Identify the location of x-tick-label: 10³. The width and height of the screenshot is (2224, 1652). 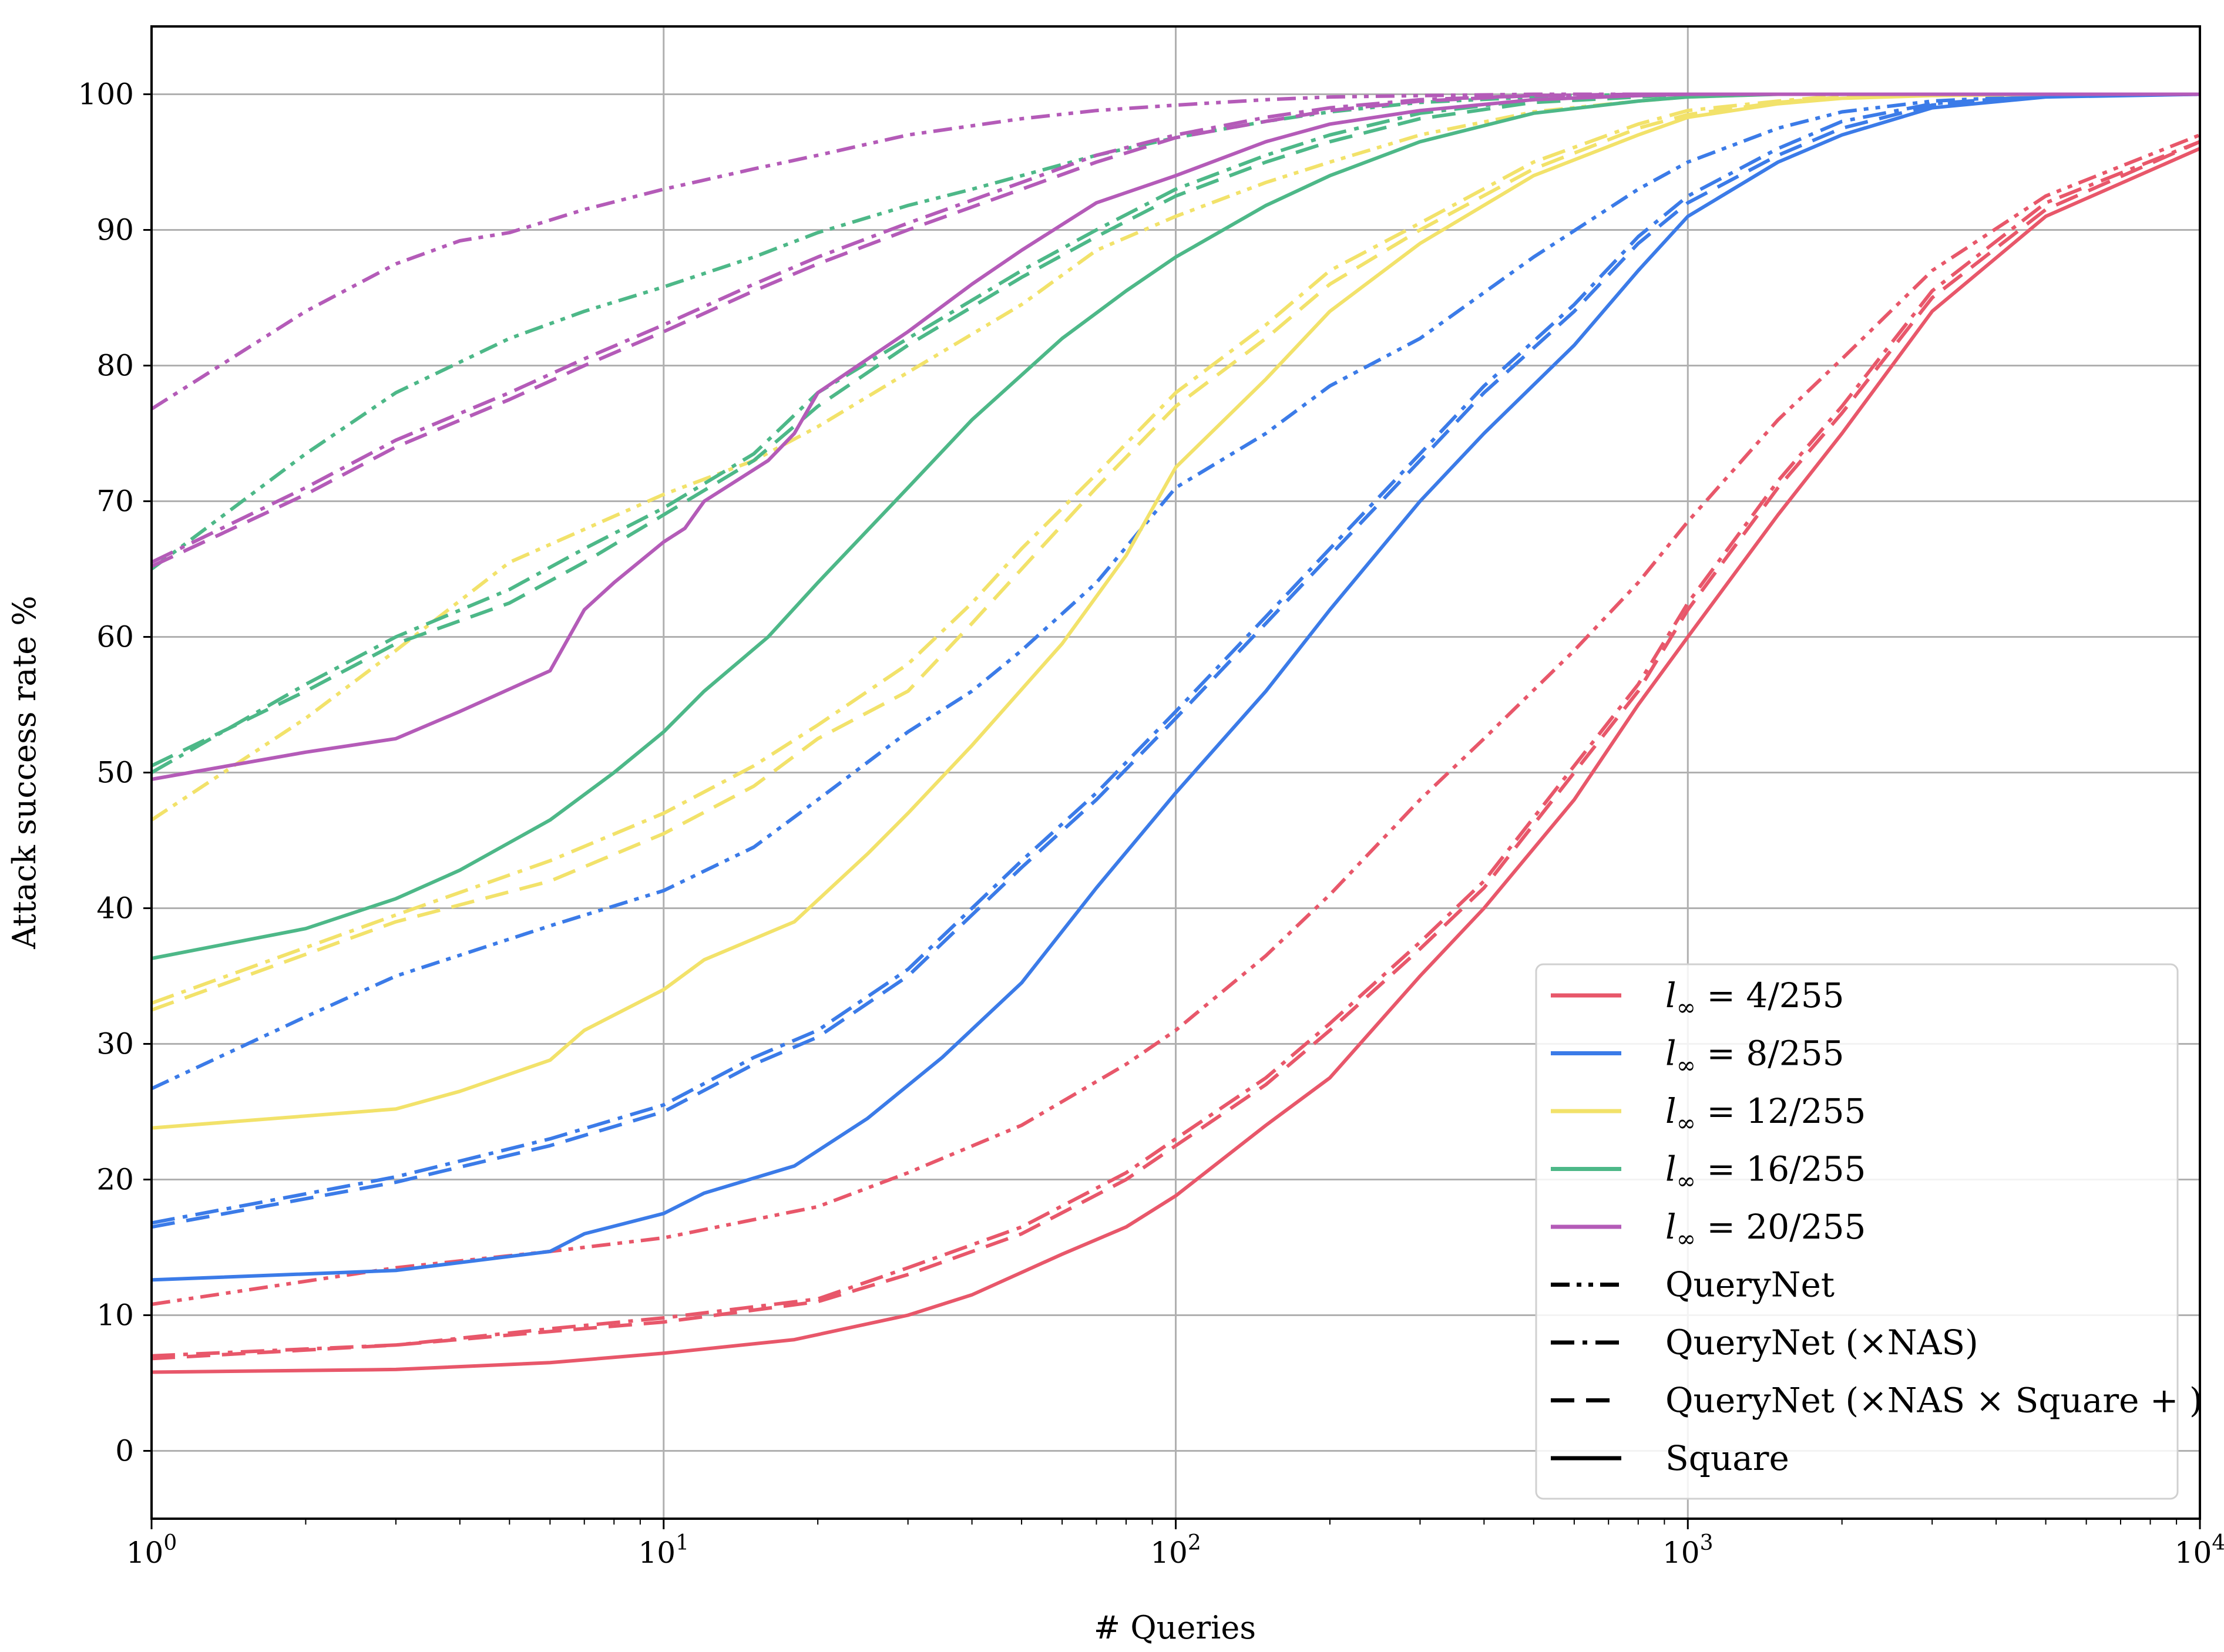
(1688, 1551).